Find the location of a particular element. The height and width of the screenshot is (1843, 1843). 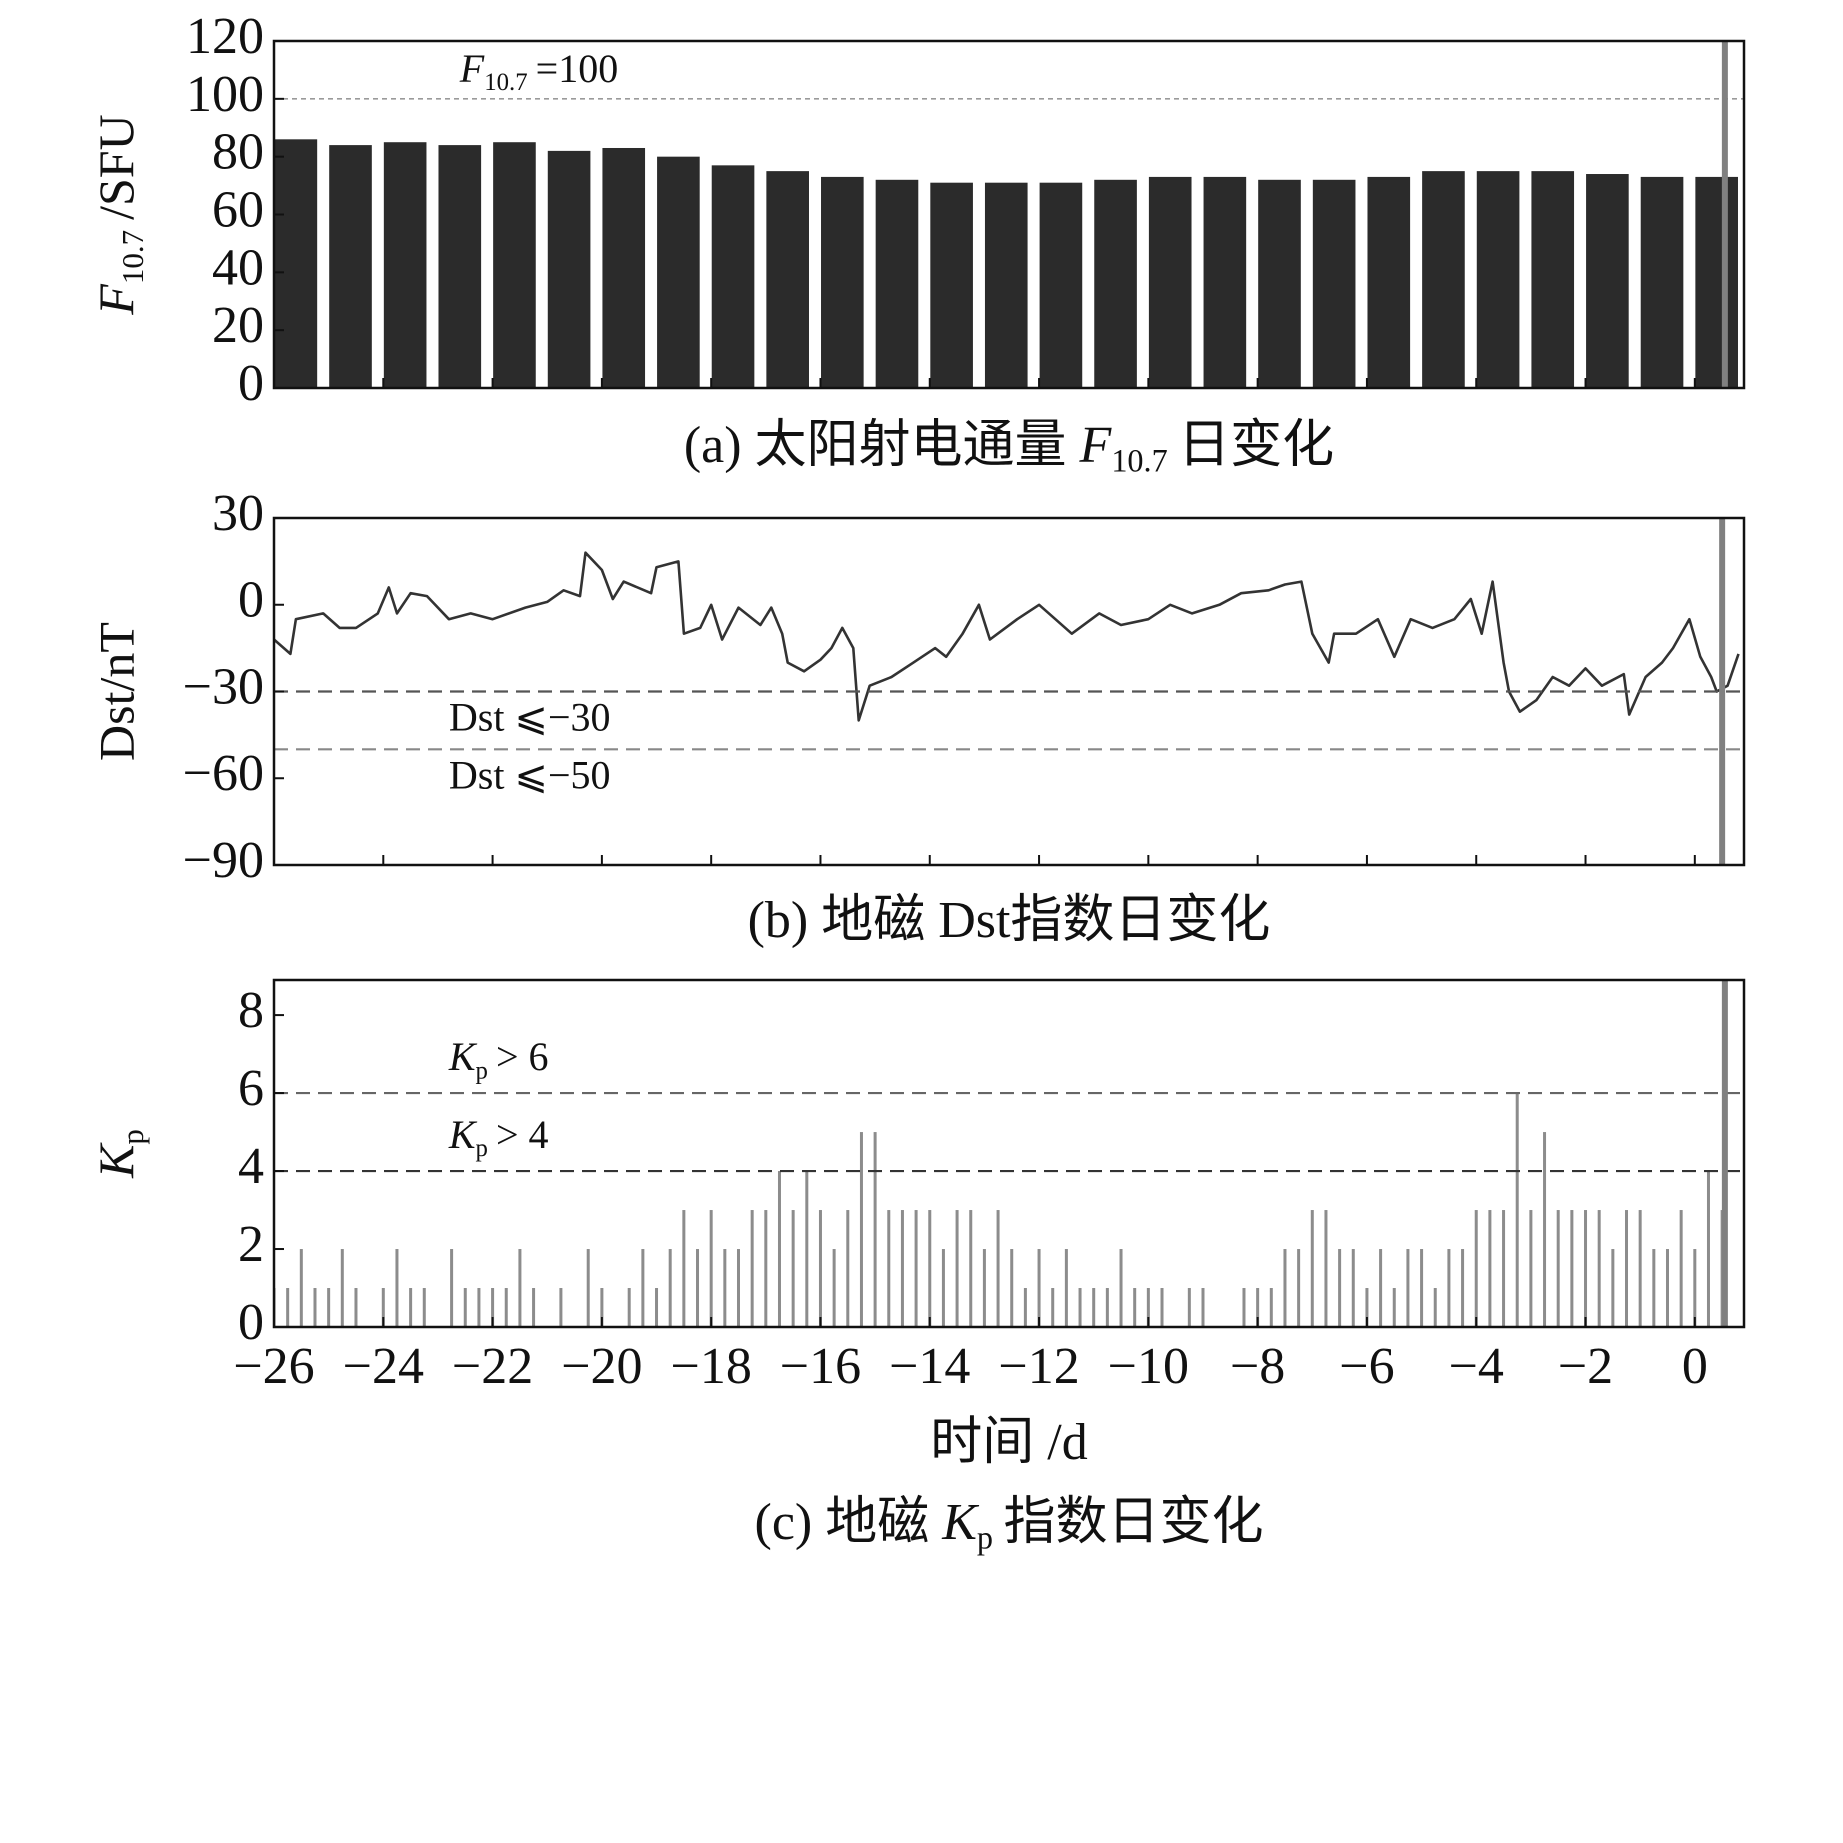

y-tick-label: 2 is located at coordinates (251, 1244).